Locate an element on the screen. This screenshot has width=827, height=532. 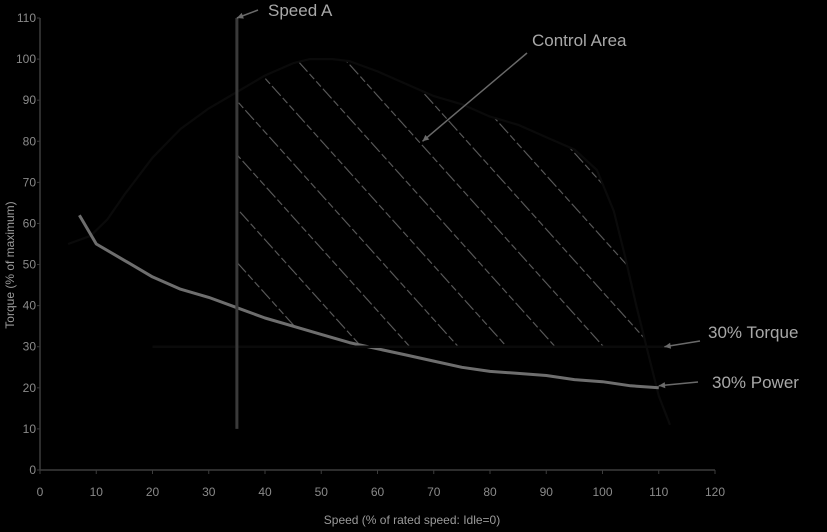
x-tick-label: 10 is located at coordinates (97, 492).